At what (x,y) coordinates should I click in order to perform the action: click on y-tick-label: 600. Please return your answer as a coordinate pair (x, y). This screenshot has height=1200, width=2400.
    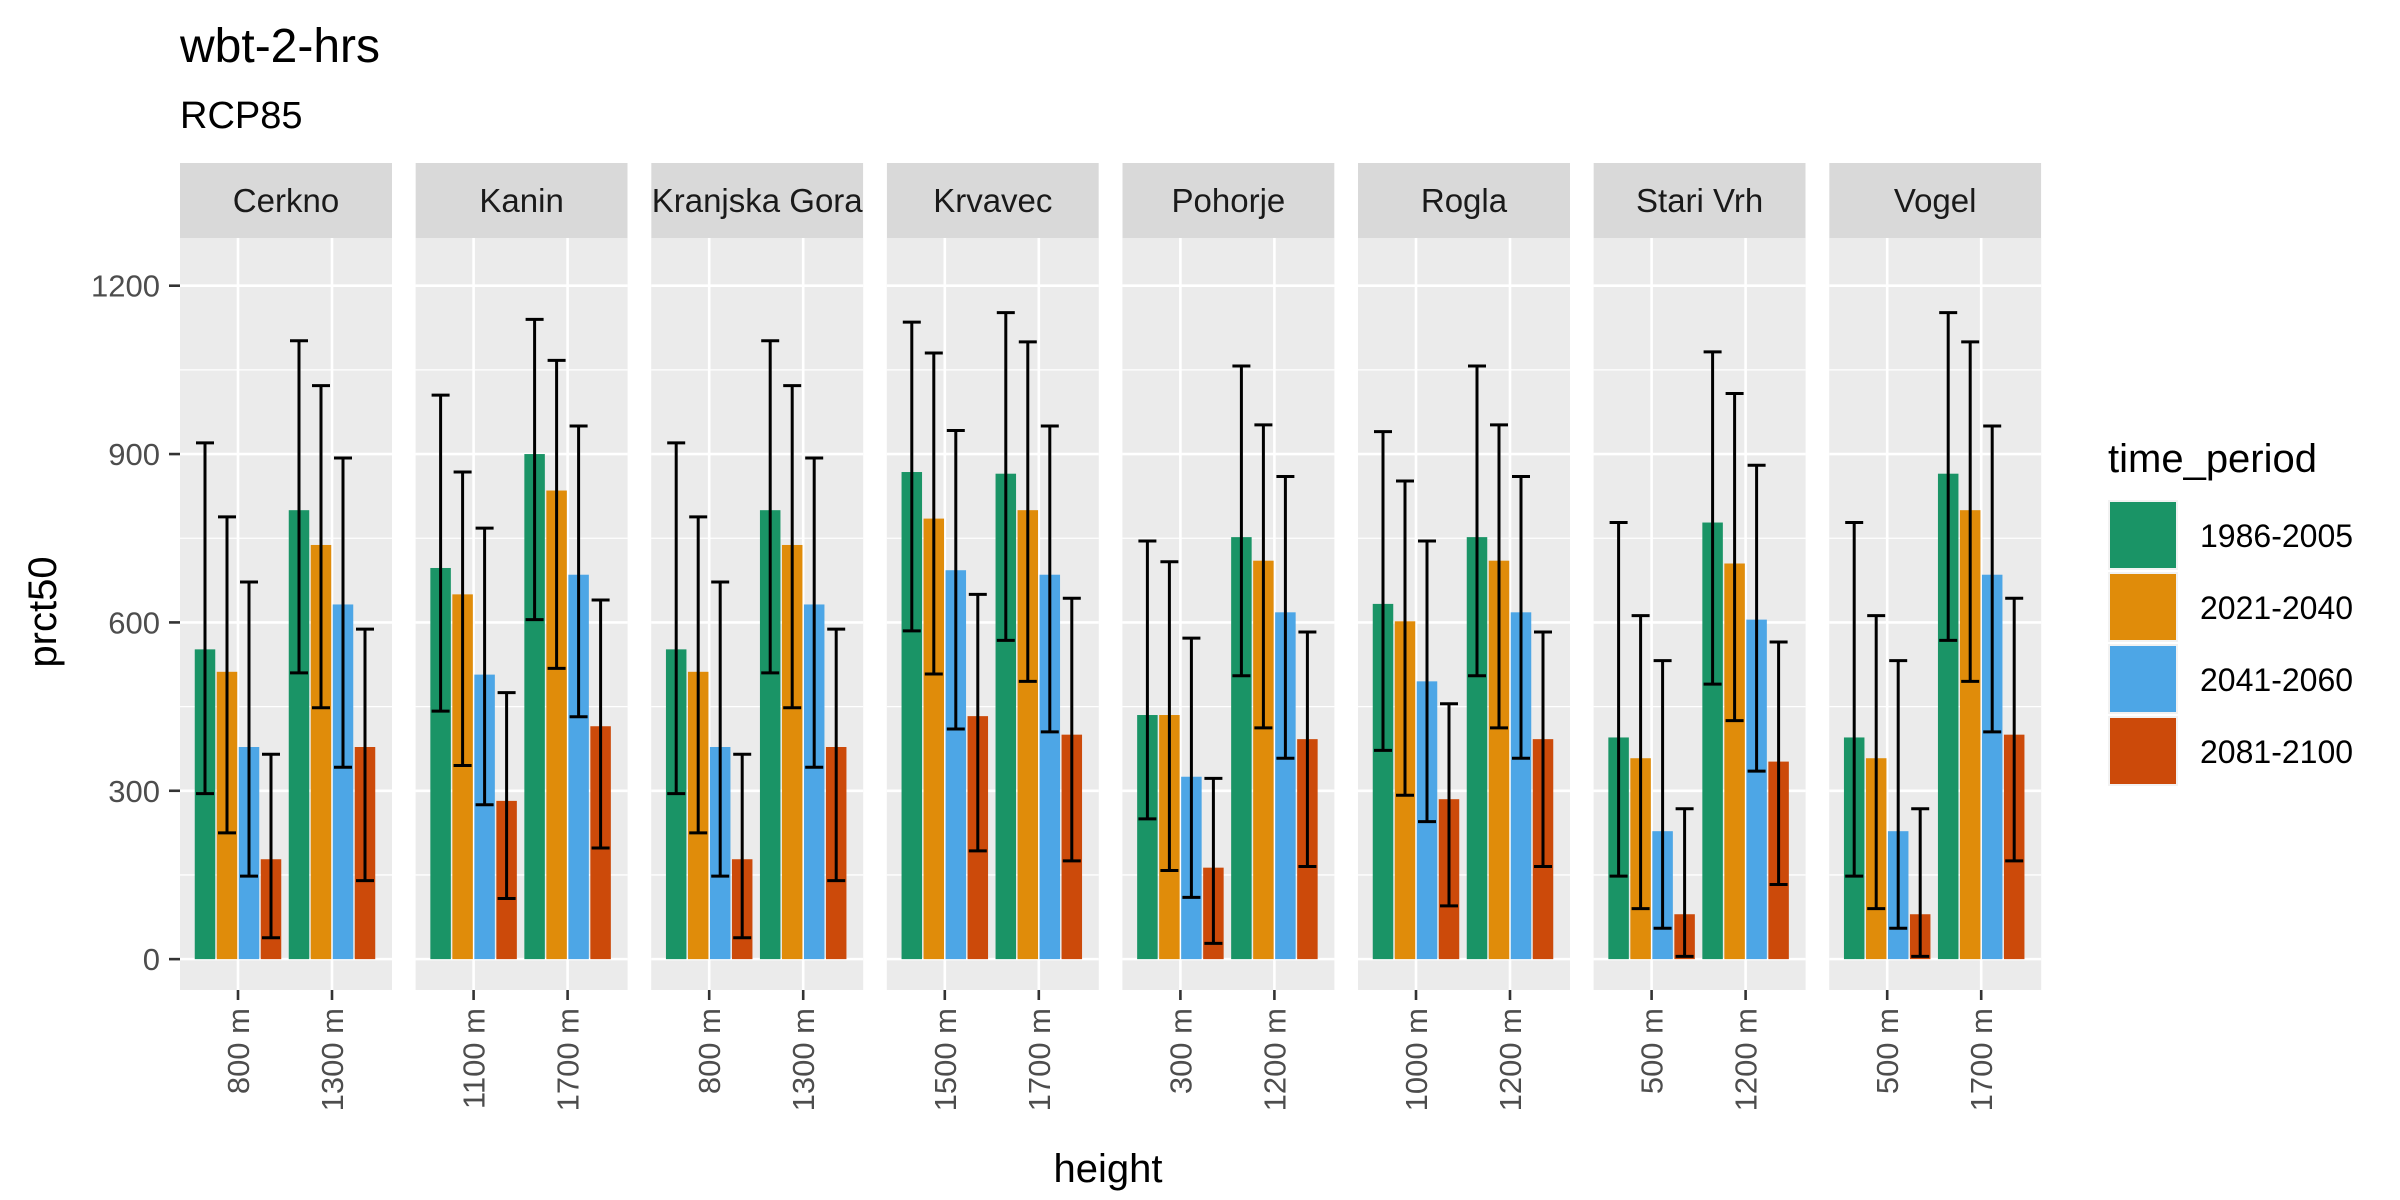
    Looking at the image, I should click on (134, 622).